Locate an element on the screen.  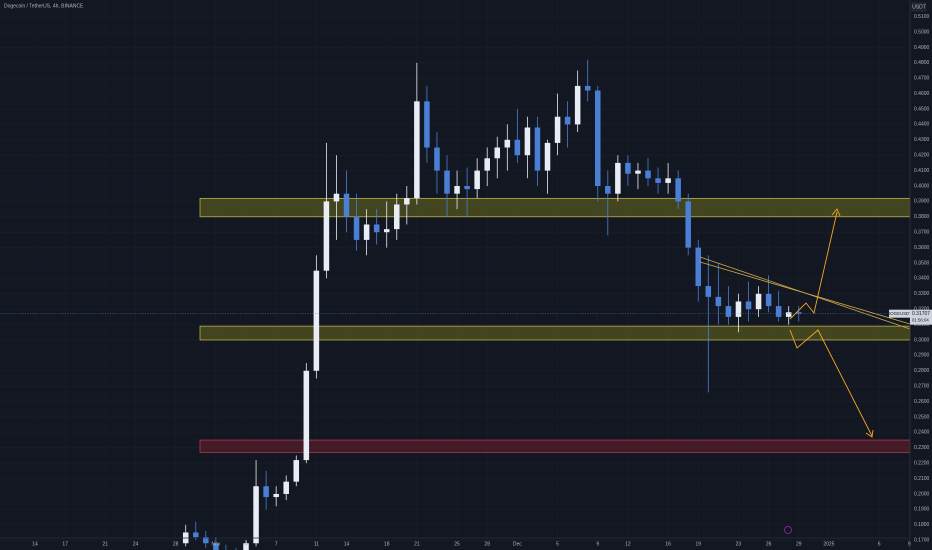
x-tick-label: 18 is located at coordinates (387, 544).